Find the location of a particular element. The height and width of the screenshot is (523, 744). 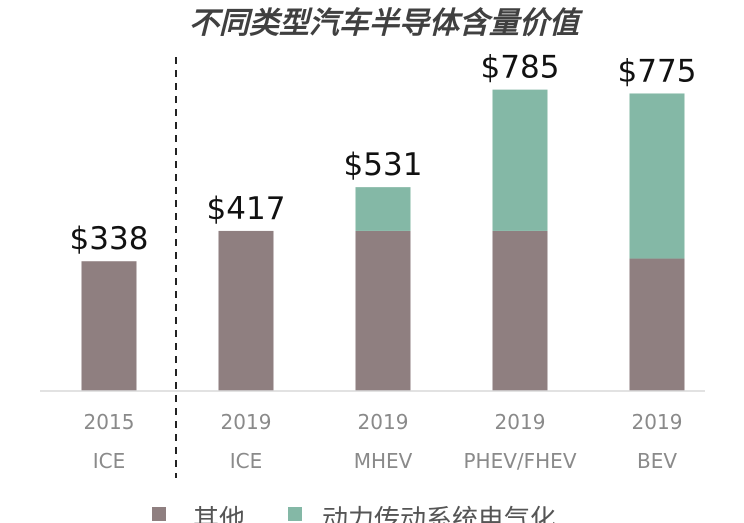

x-tick-label-4-0: 2019 is located at coordinates (657, 422).